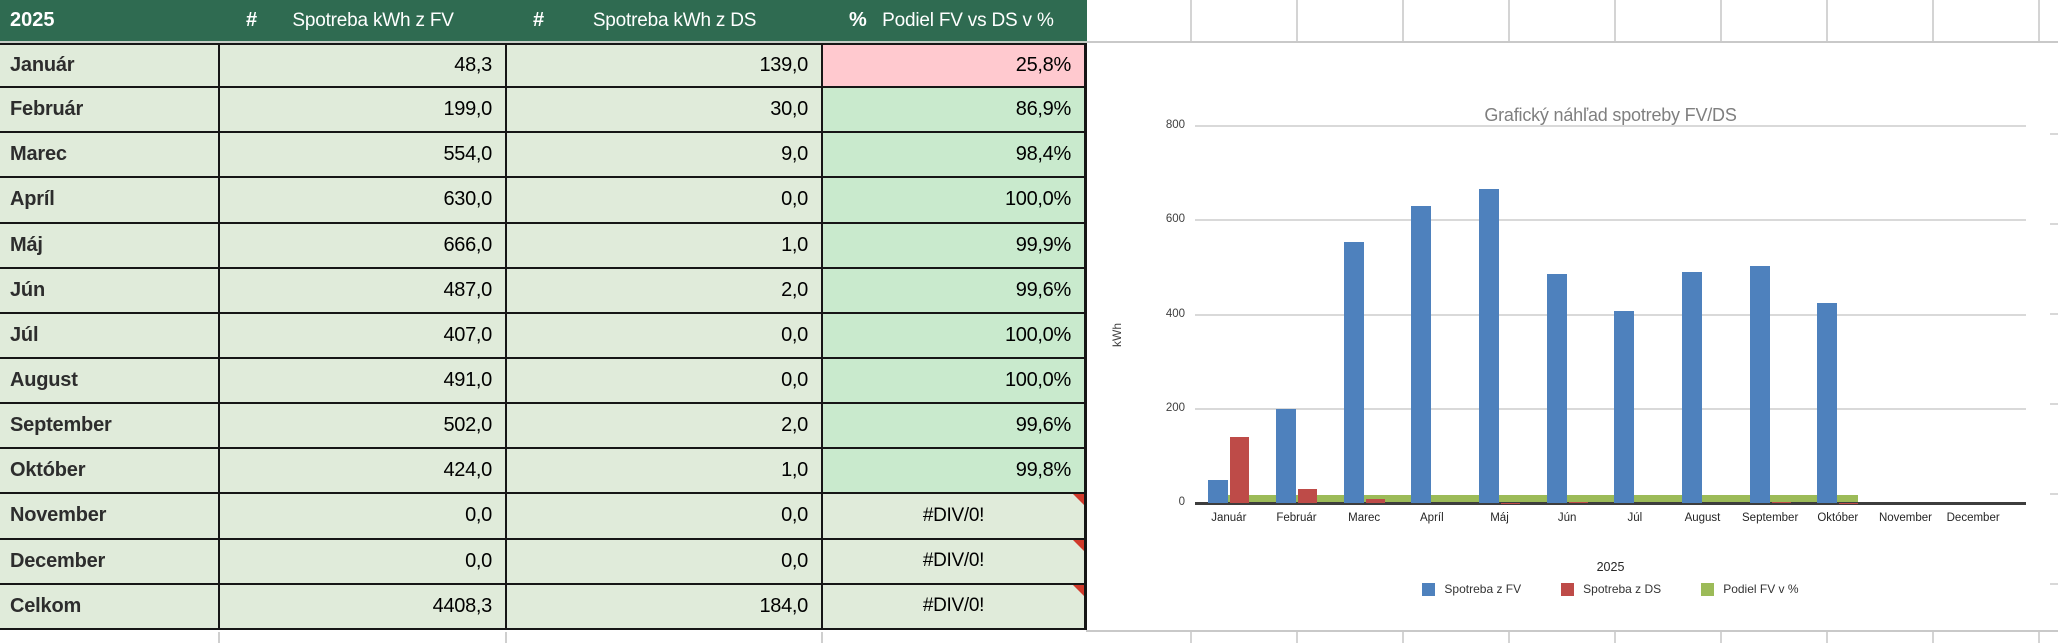 The image size is (2058, 643). Describe the element at coordinates (1611, 589) in the screenshot. I see `legend-item: Spotreba z DS` at that location.